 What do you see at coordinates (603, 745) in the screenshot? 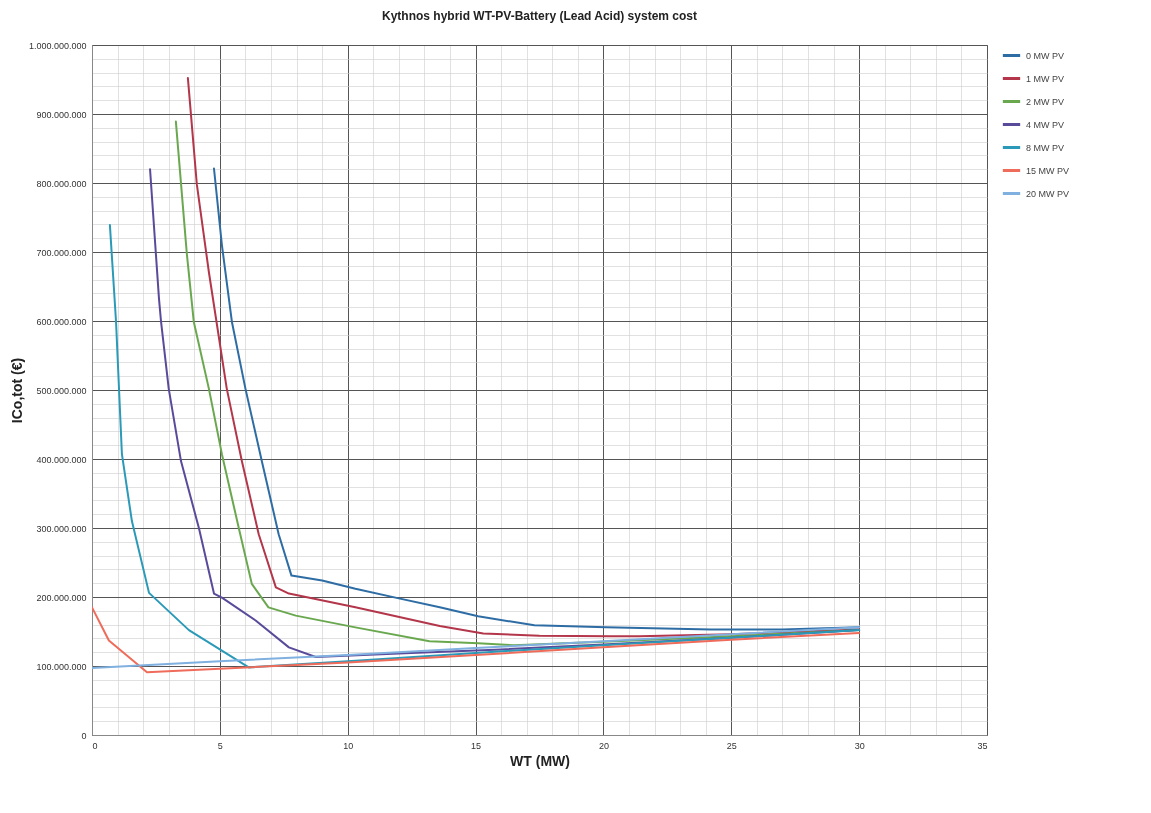
I see `x-tick-label: 20` at bounding box center [603, 745].